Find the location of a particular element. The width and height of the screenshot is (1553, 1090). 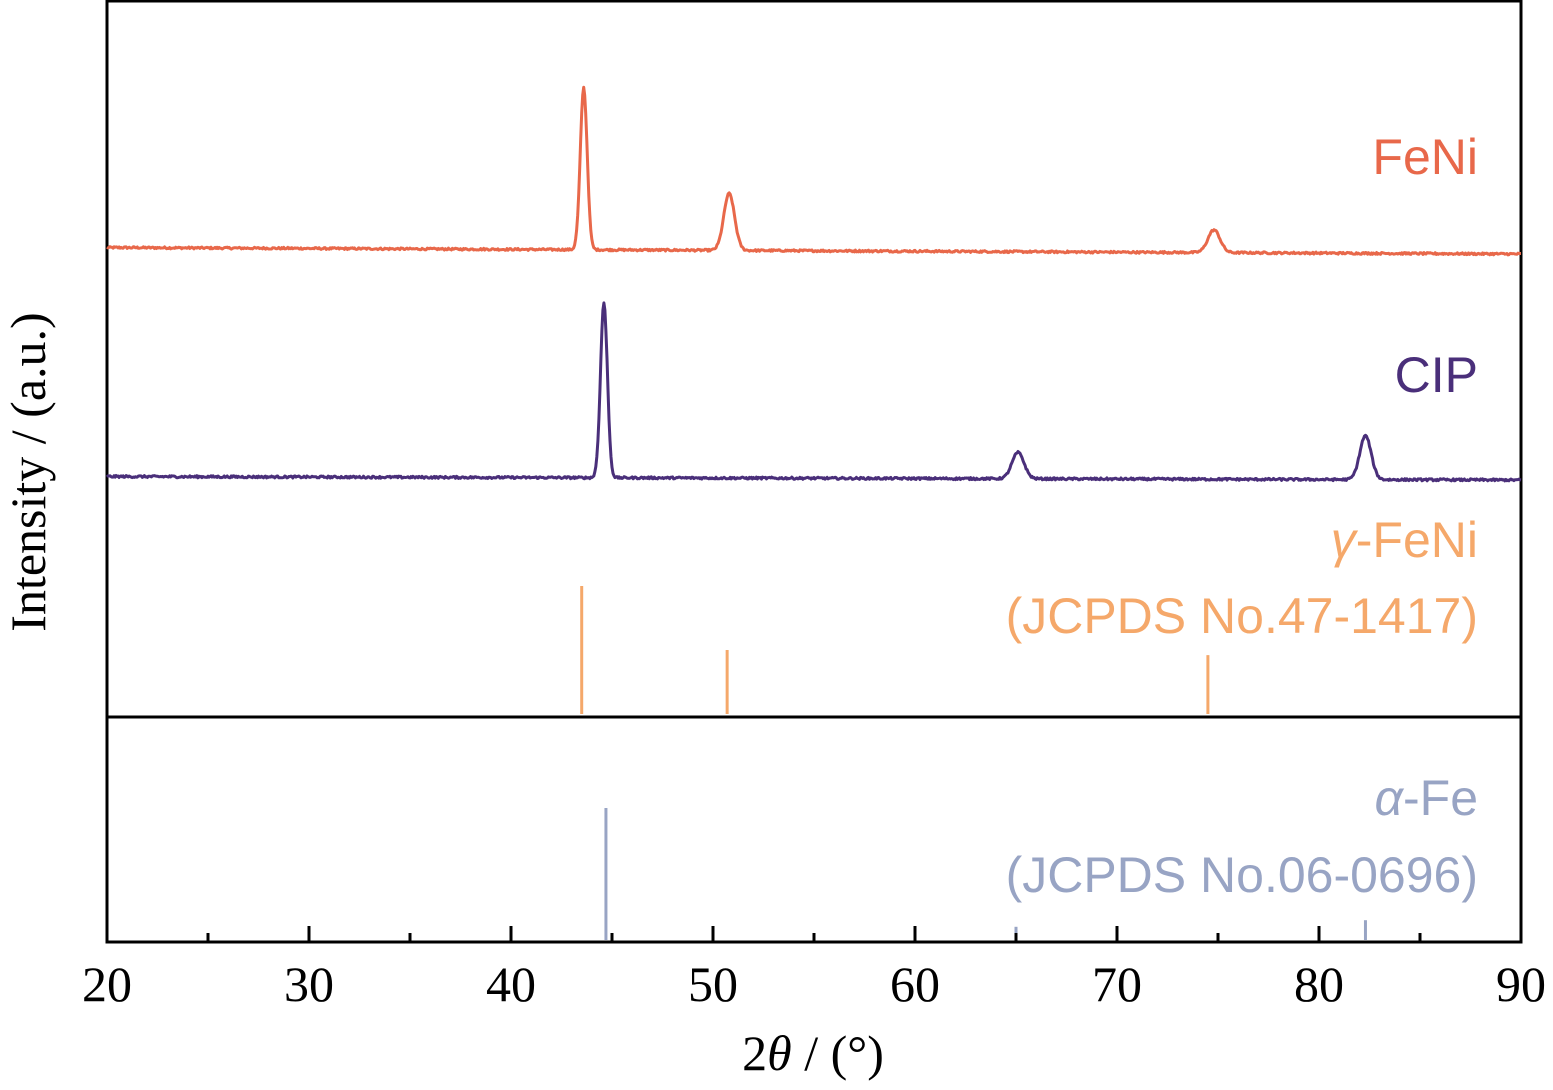

label-gamma-card: (JCPDS No.47-1417) is located at coordinates (1242, 616).